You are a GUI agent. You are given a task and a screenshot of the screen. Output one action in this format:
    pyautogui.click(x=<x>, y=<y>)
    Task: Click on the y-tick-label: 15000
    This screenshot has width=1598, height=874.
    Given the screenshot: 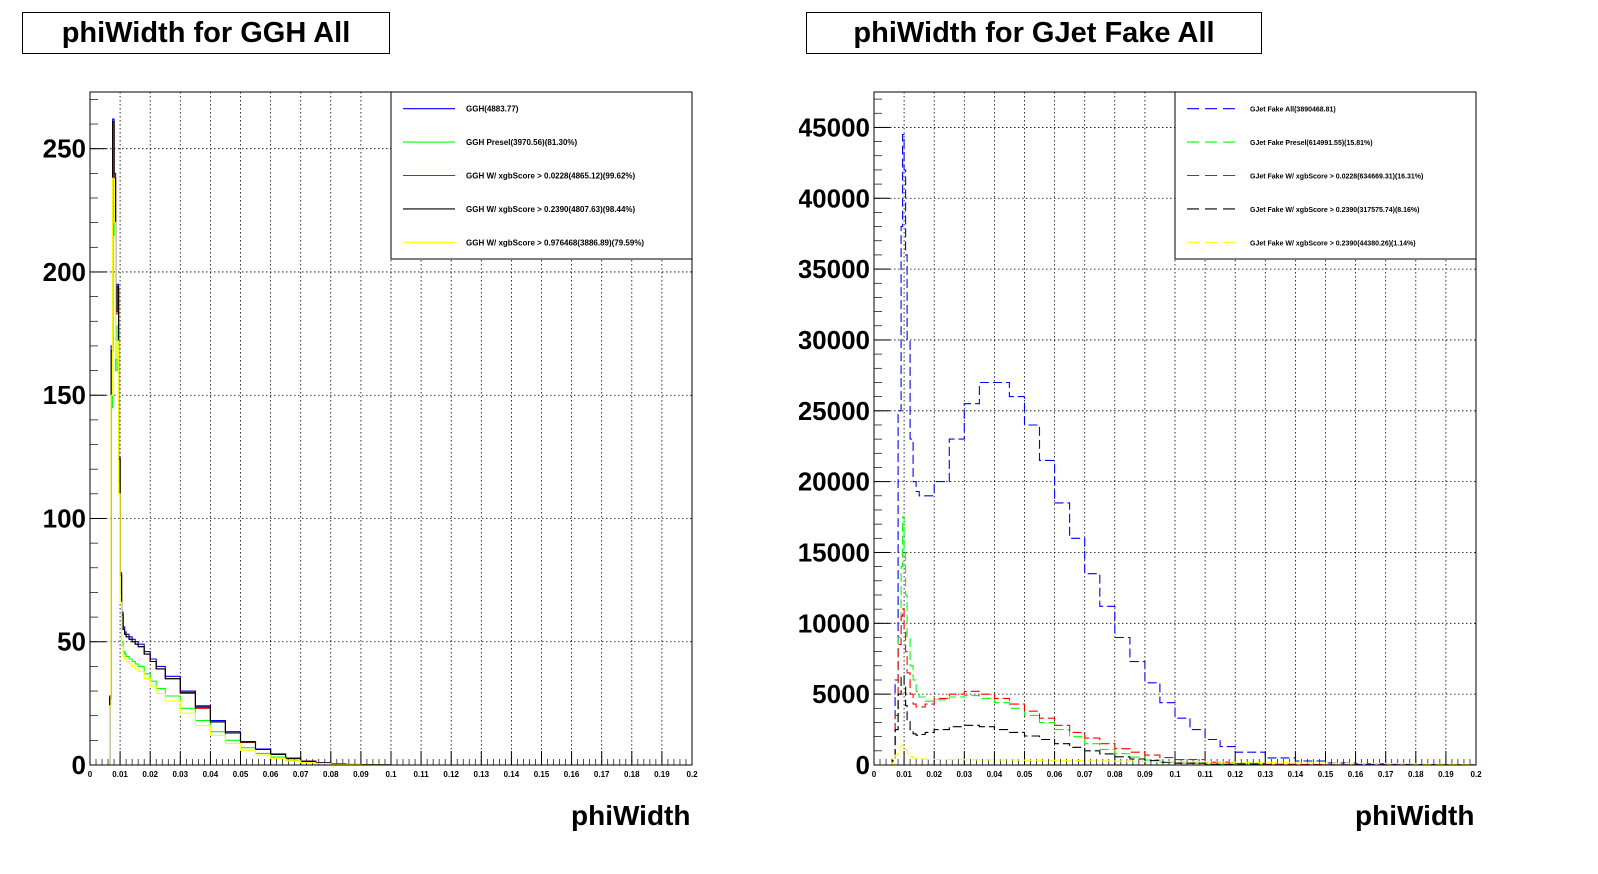 What is the action you would take?
    pyautogui.click(x=834, y=552)
    